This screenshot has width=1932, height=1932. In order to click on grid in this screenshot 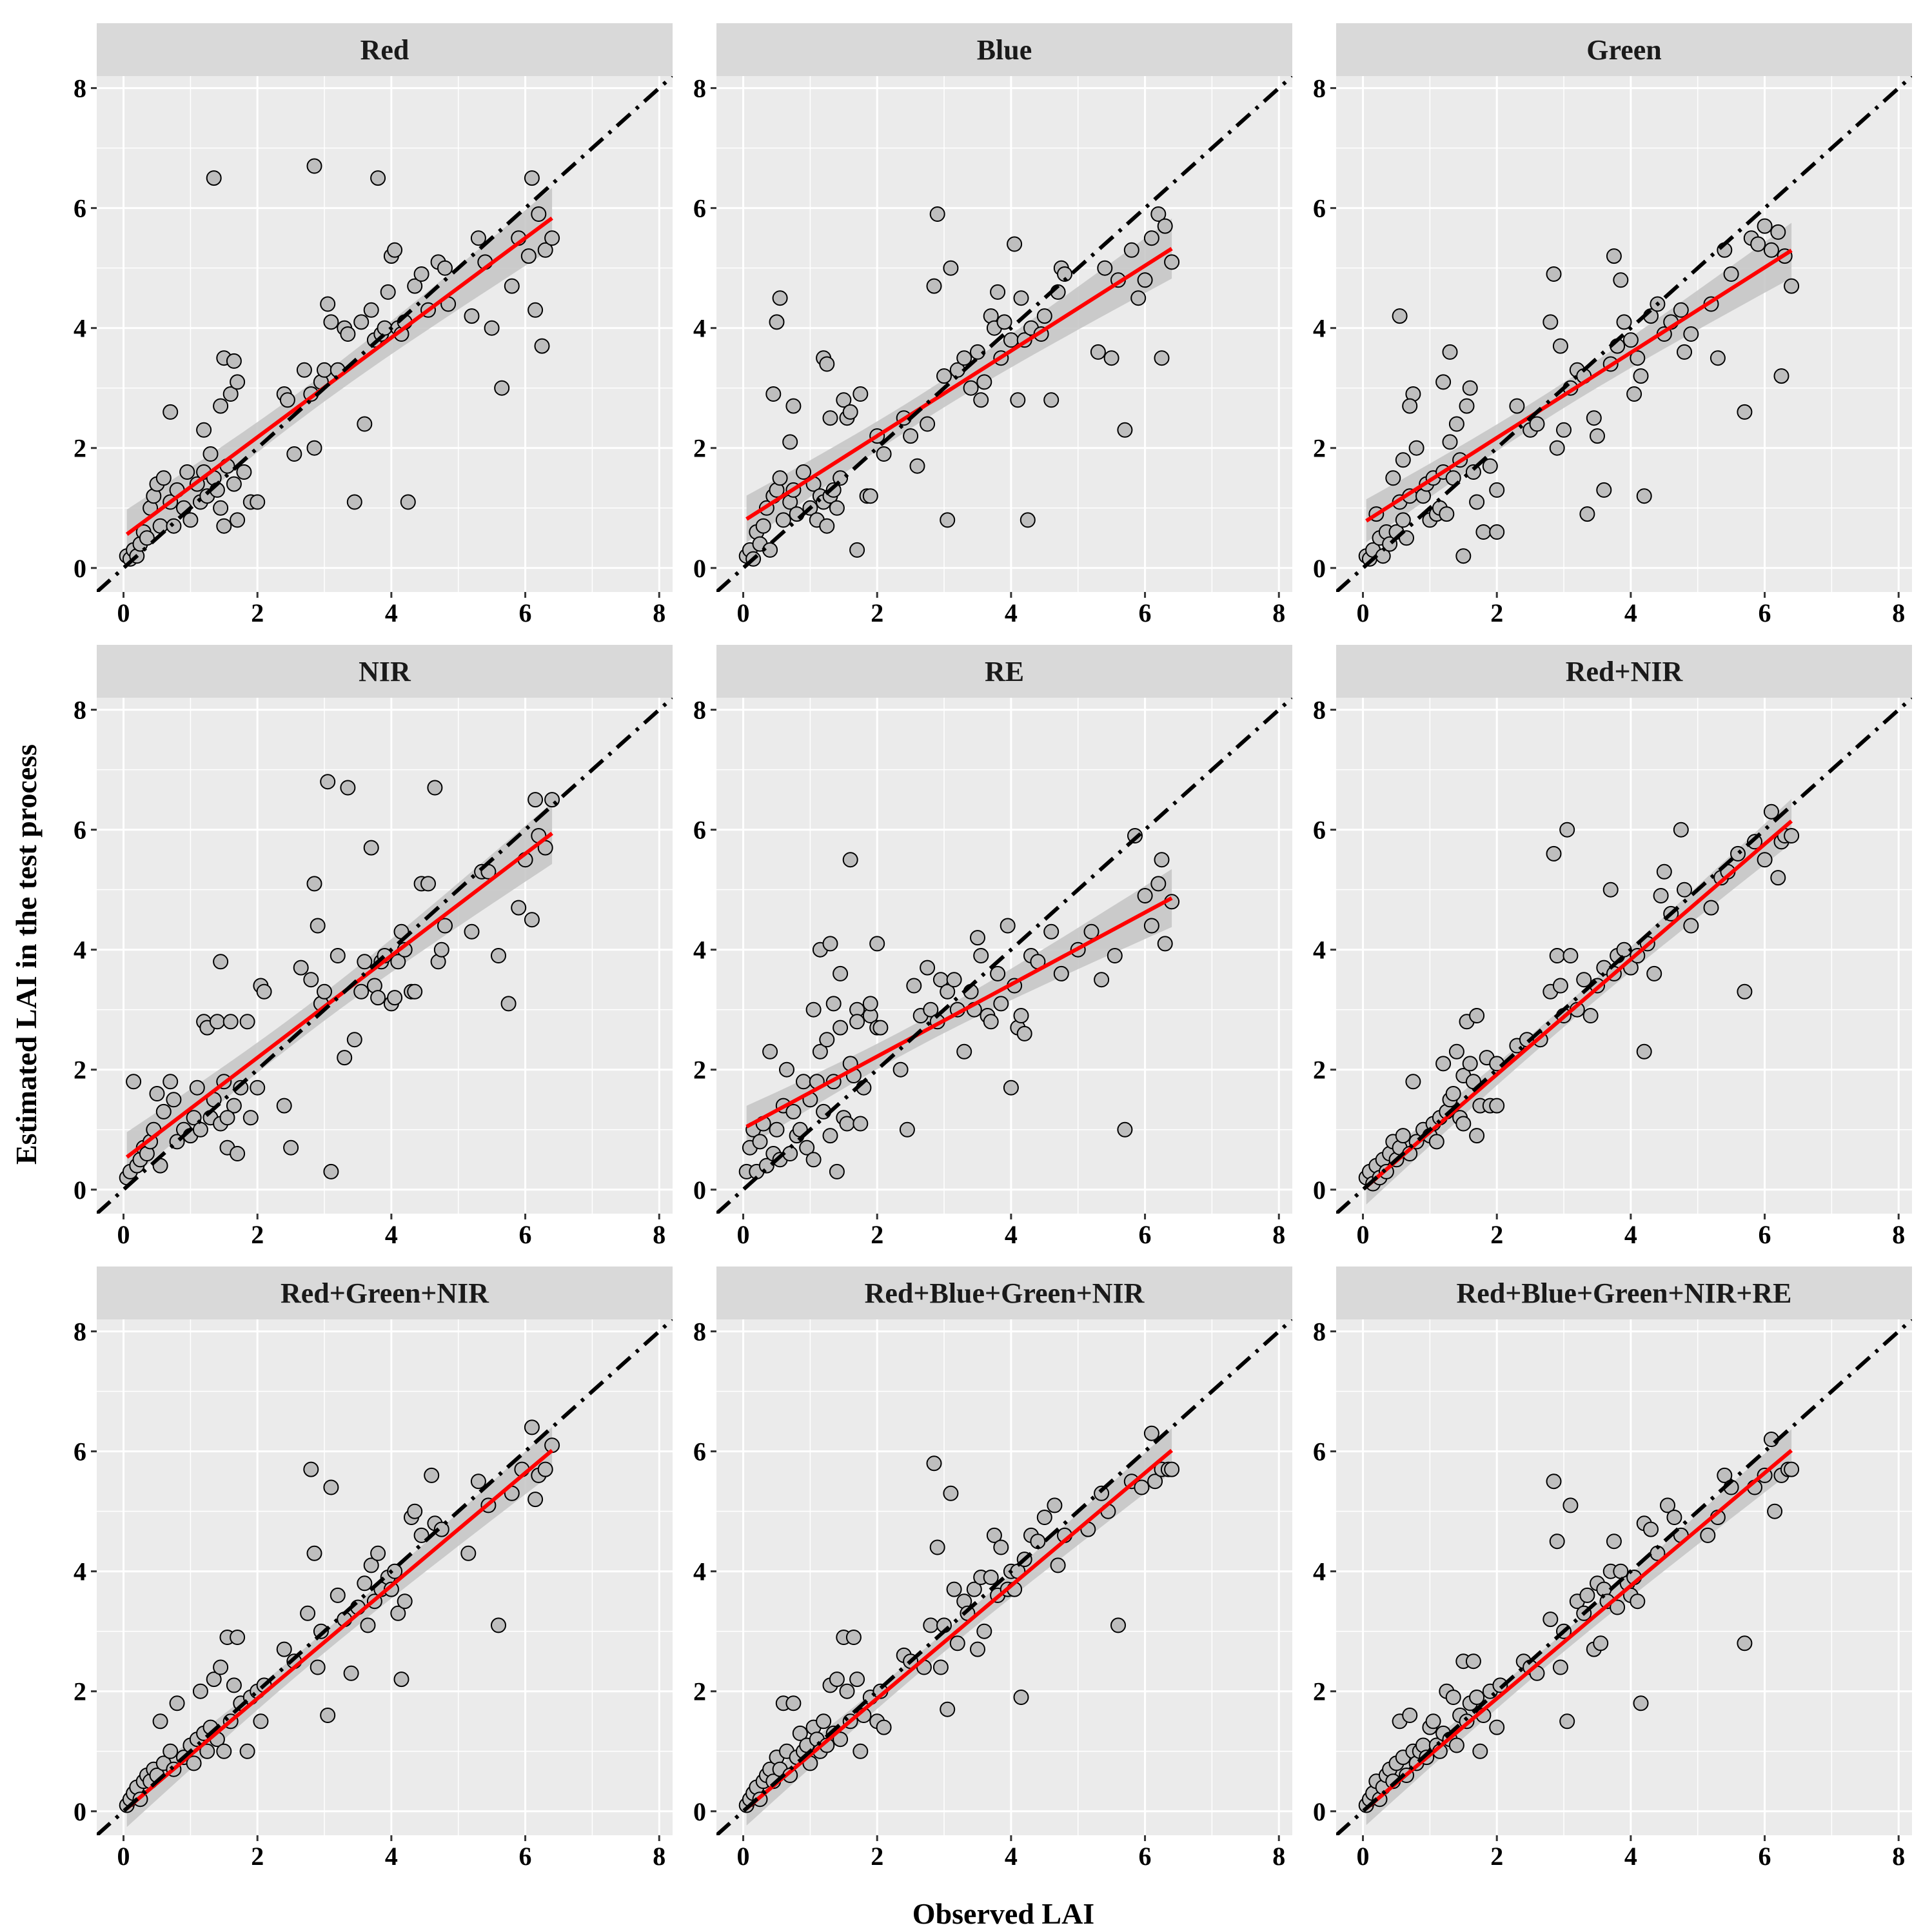, I will do `click(385, 1577)`.